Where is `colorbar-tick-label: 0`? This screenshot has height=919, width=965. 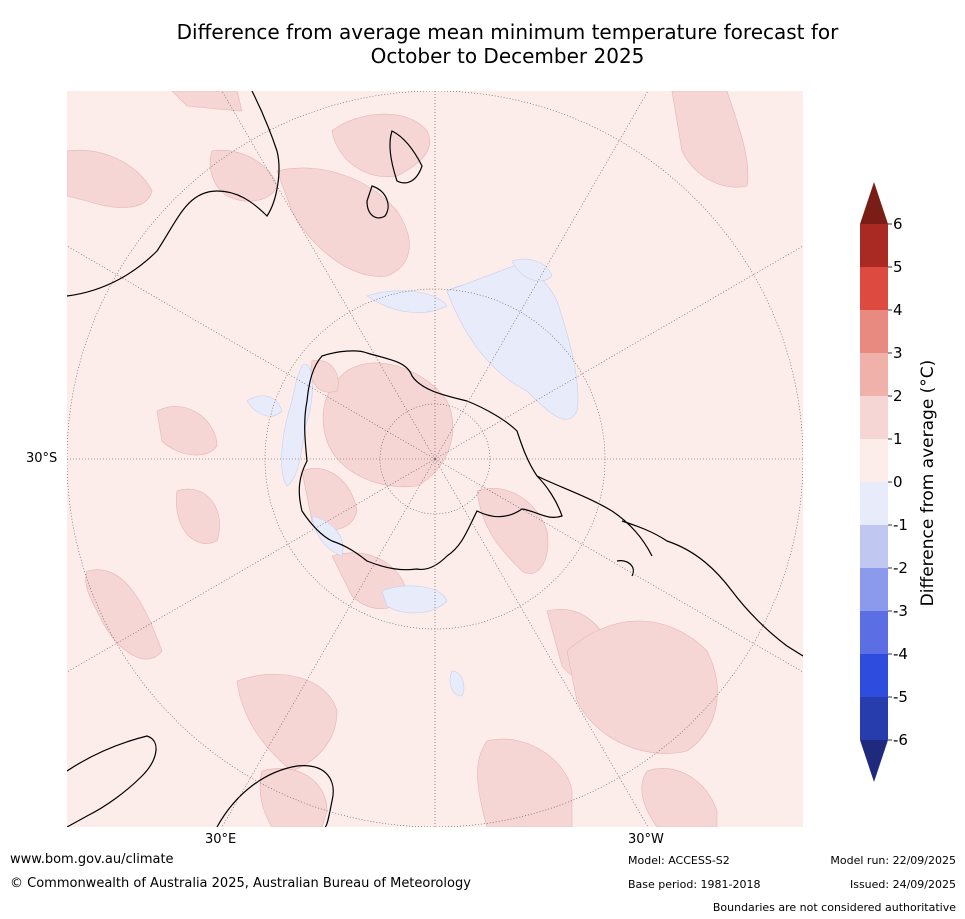 colorbar-tick-label: 0 is located at coordinates (898, 482).